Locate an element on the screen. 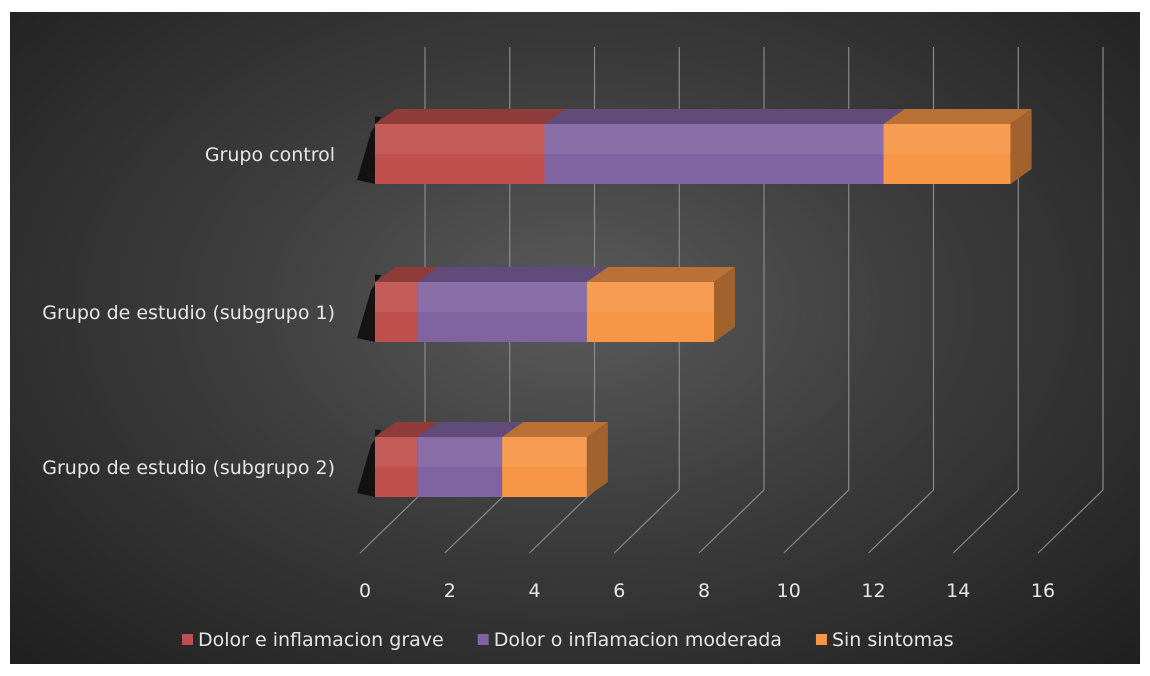 This screenshot has width=1150, height=676. x-tick-label-8: 8 is located at coordinates (704, 591).